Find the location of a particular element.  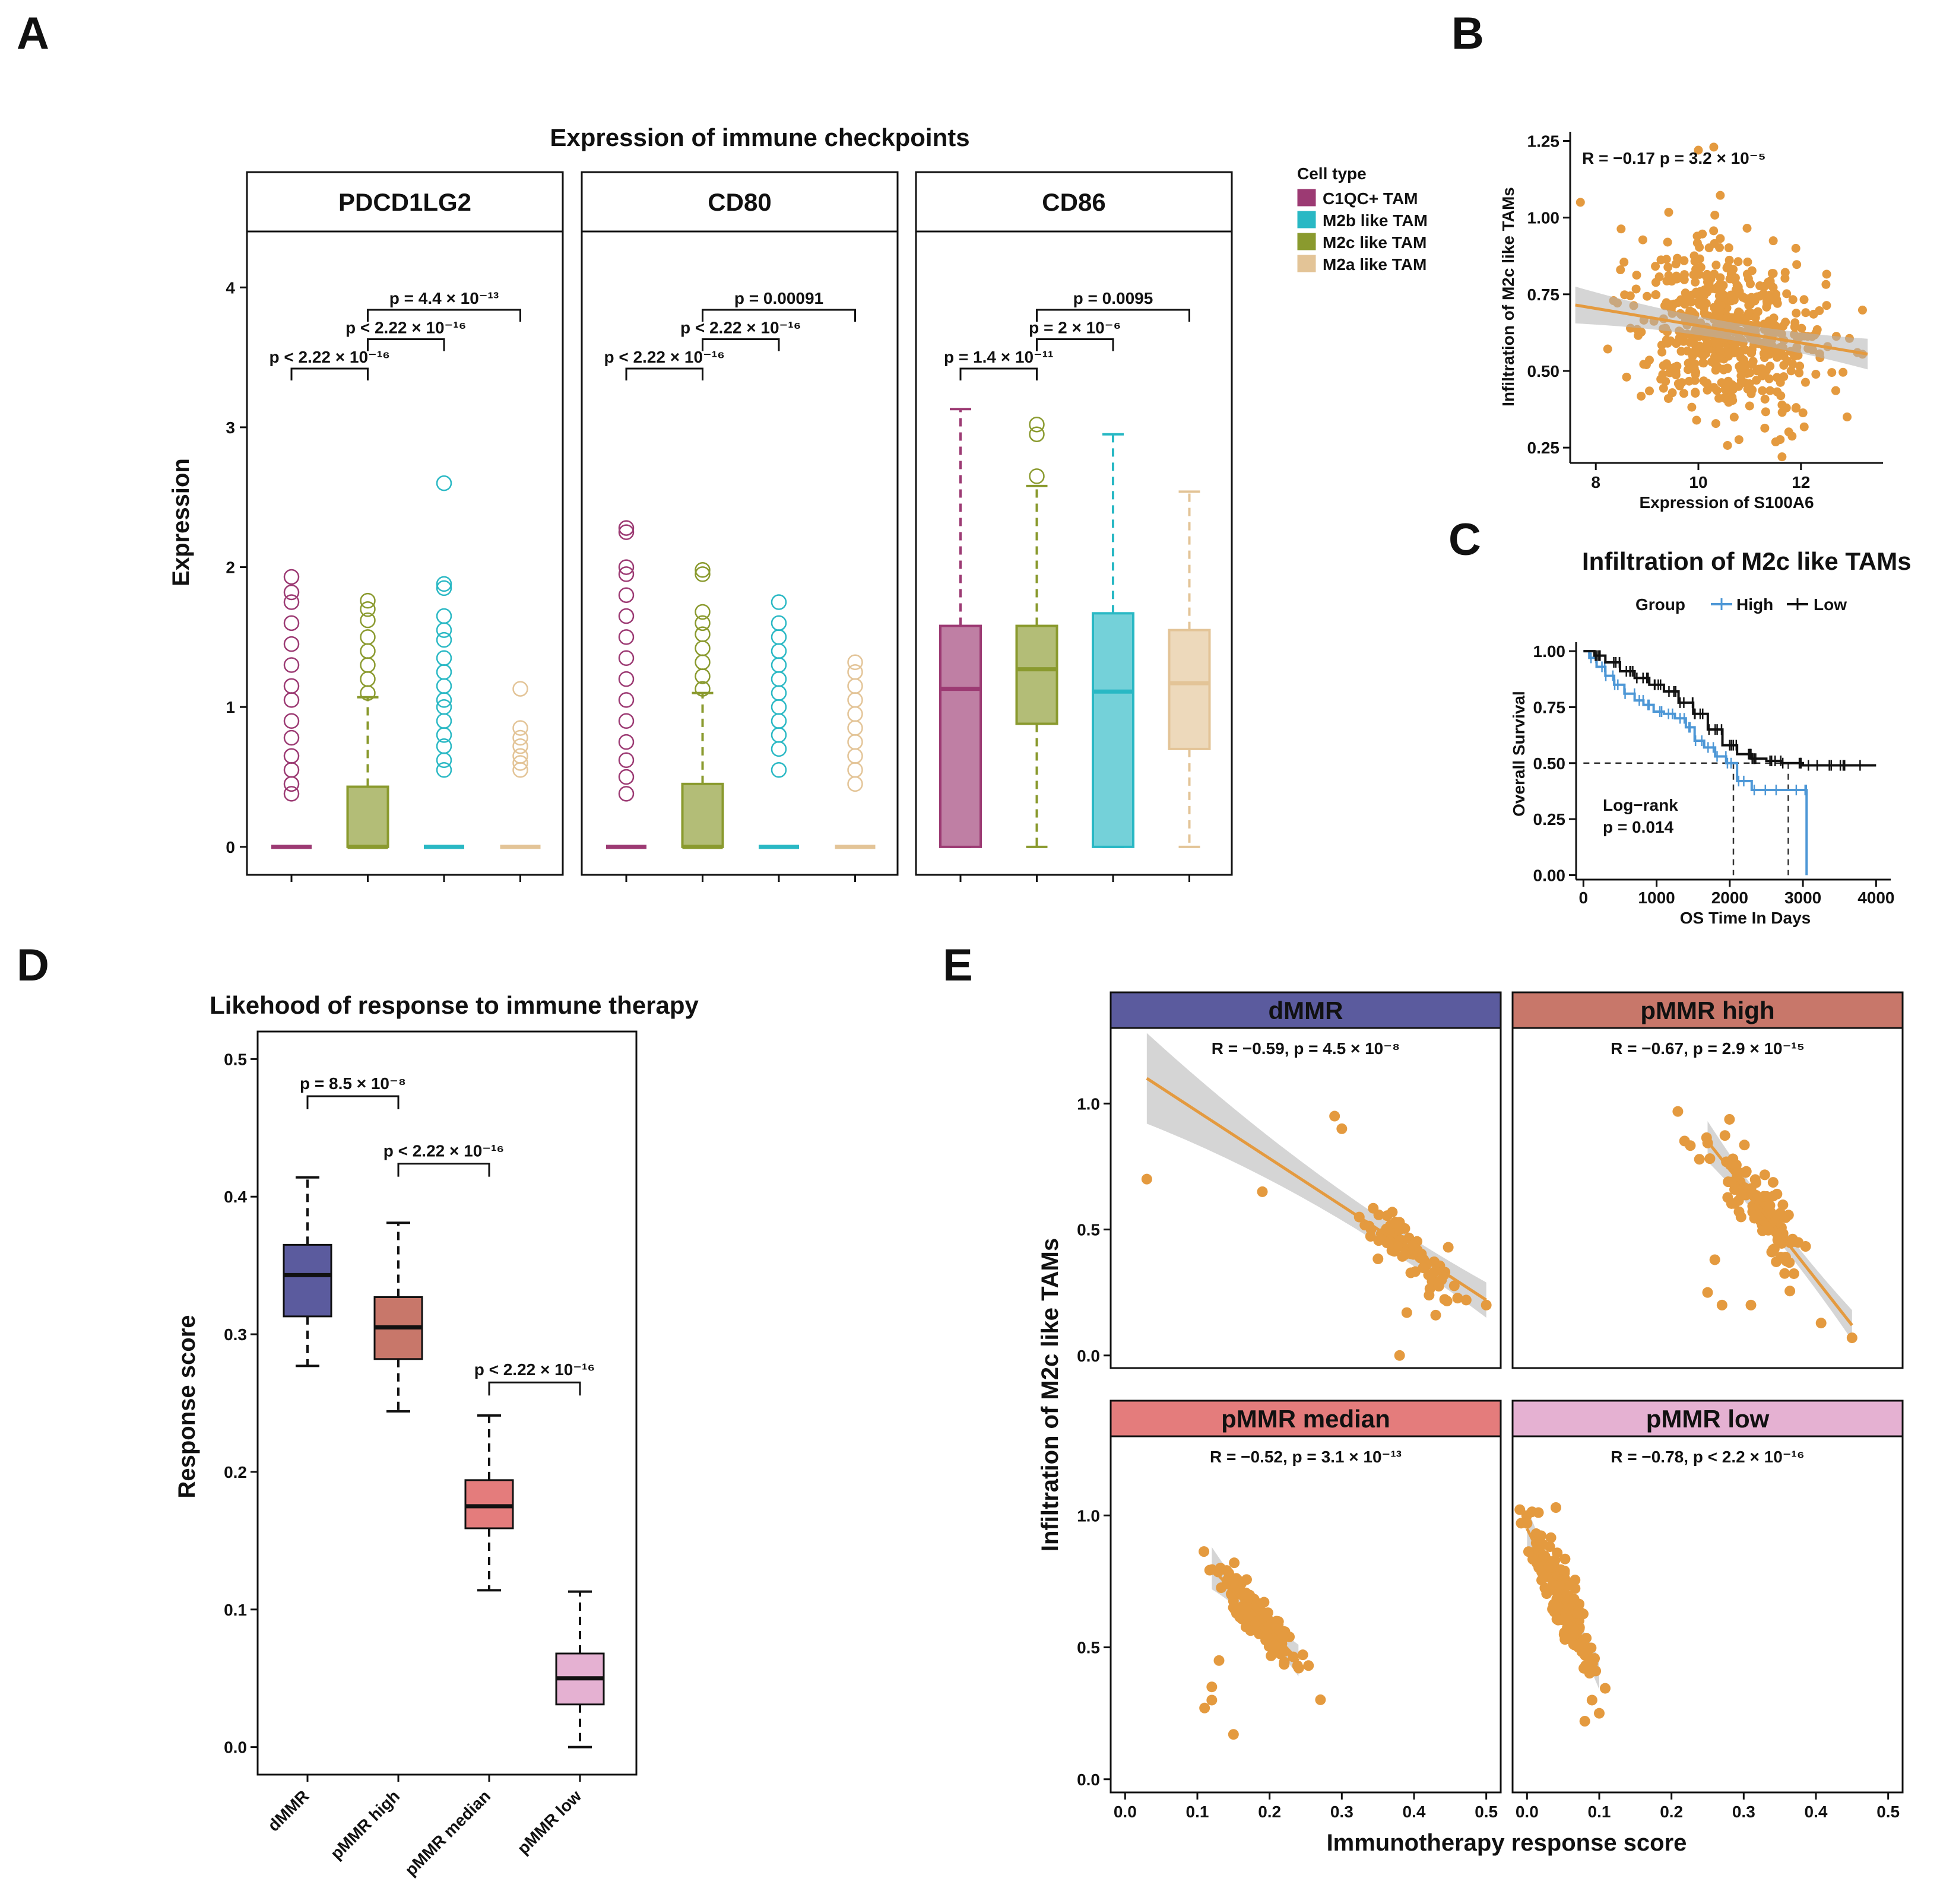

x-axis-label-b: Expression of S100A6 is located at coordinates (1726, 503).